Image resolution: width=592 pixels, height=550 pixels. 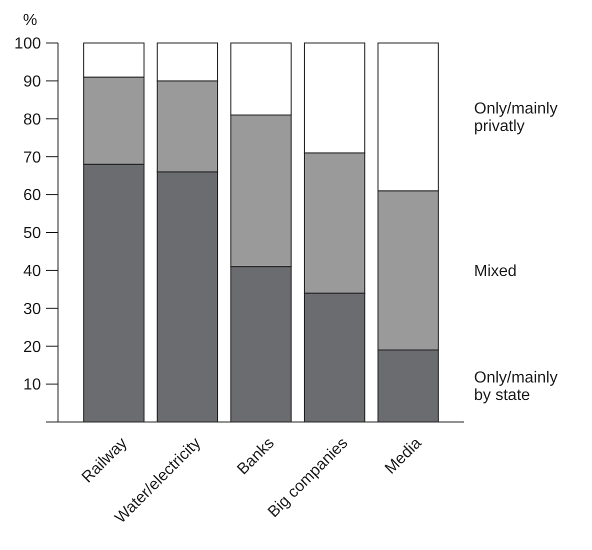 What do you see at coordinates (32, 309) in the screenshot?
I see `y-tick-label: 30` at bounding box center [32, 309].